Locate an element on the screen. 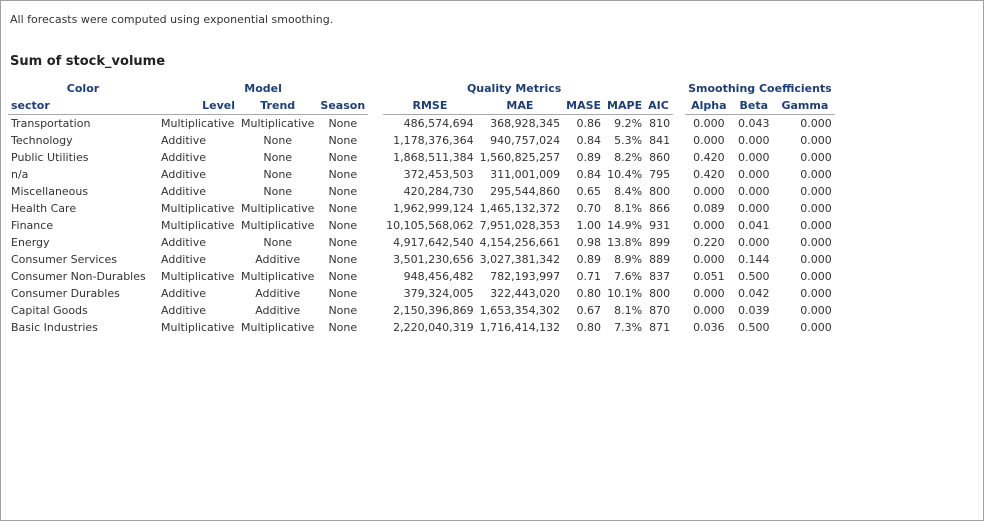 This screenshot has width=984, height=521. col-header-mape: MAPE is located at coordinates (625, 106).